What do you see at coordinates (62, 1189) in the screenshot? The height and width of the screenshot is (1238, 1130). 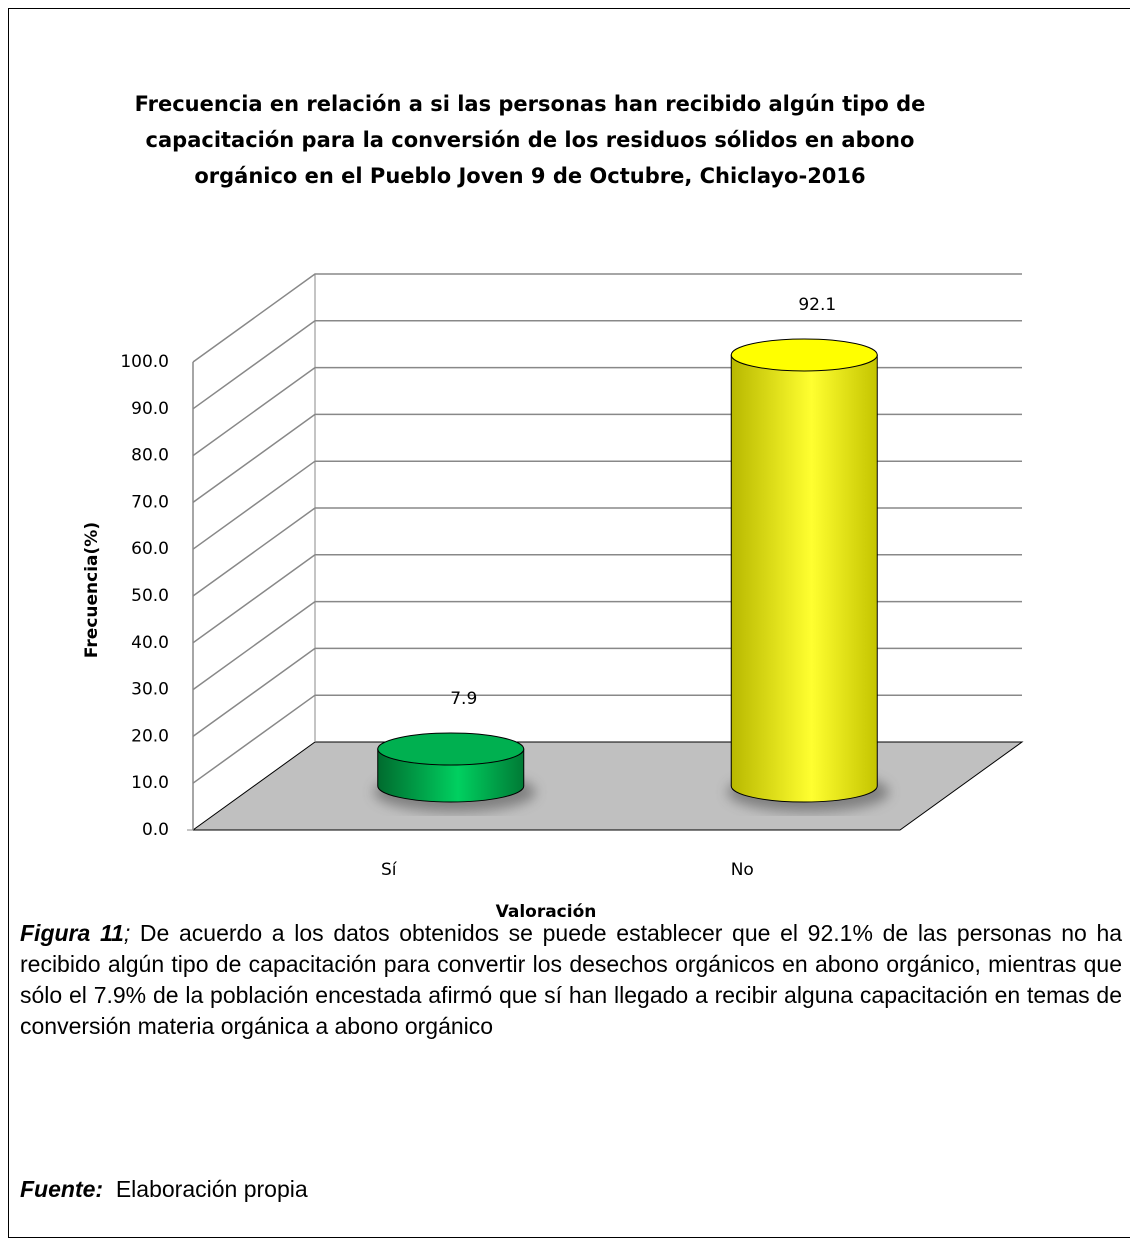 I see `source-label: Fuente:` at bounding box center [62, 1189].